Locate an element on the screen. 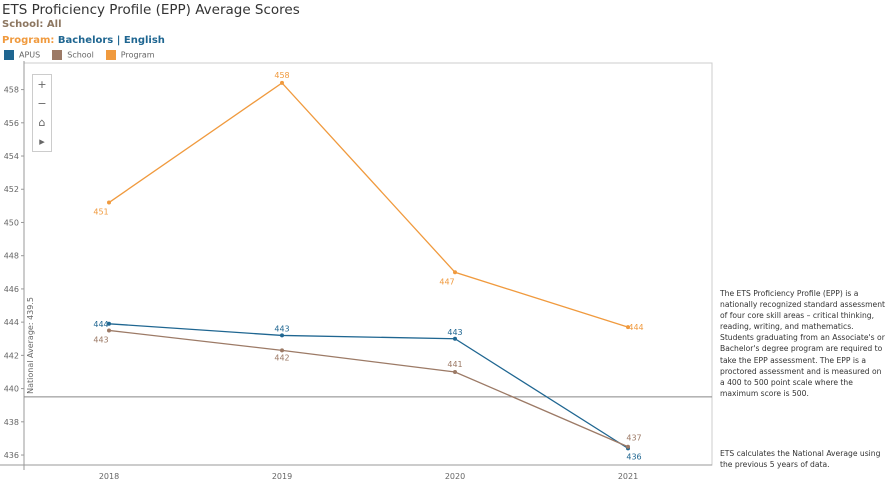  data-label-school: 442 is located at coordinates (281, 357).